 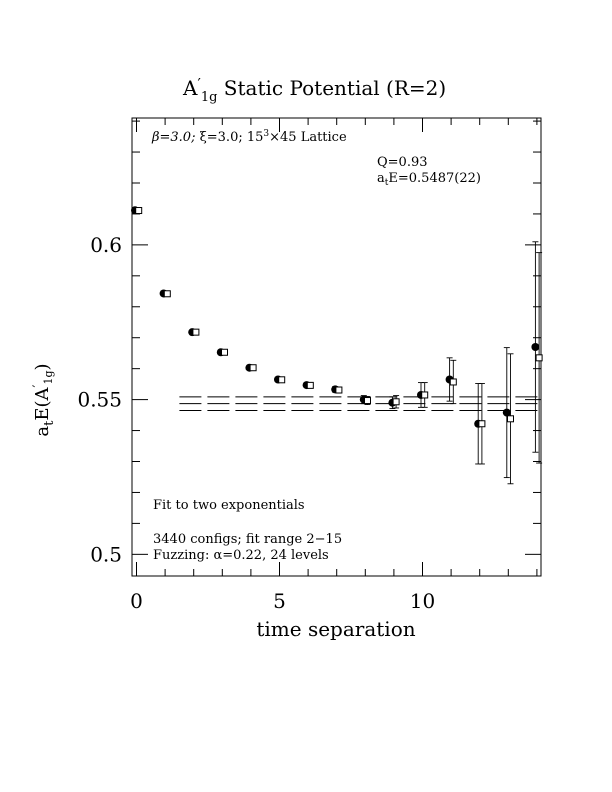 What do you see at coordinates (422, 601) in the screenshot?
I see `x-tick-label: 10` at bounding box center [422, 601].